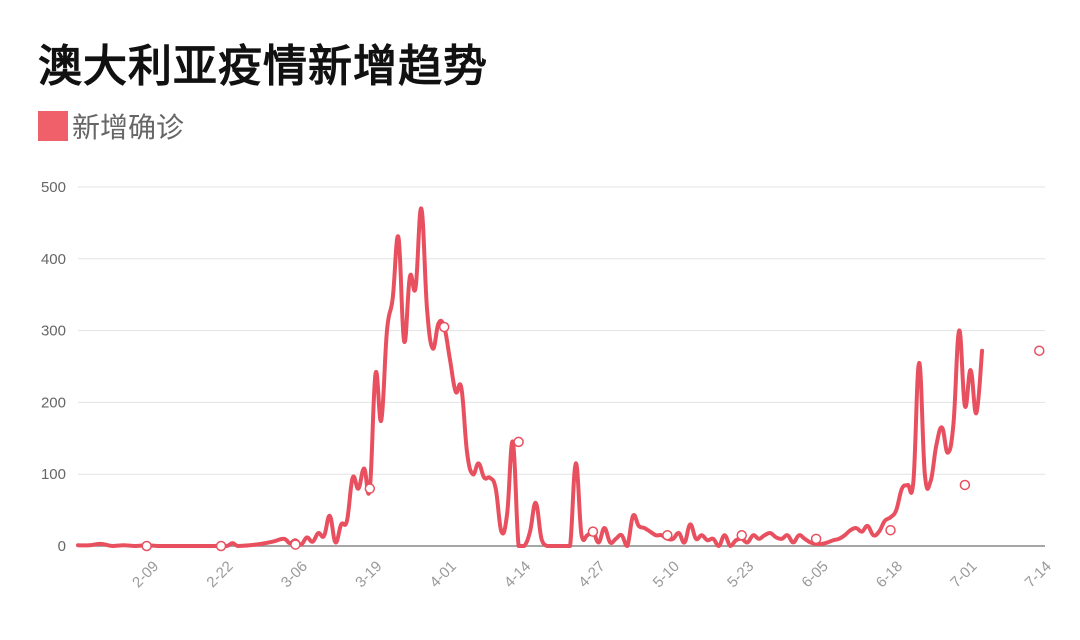 The image size is (1080, 640). I want to click on y-tick-label: 500, so click(53, 187).